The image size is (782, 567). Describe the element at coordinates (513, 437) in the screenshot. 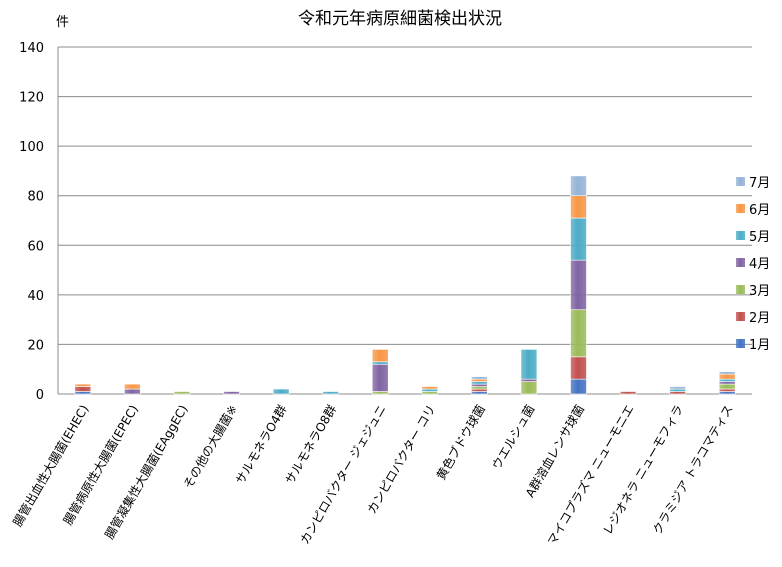

I see `x-tick-label: ウエルシュ菌` at that location.